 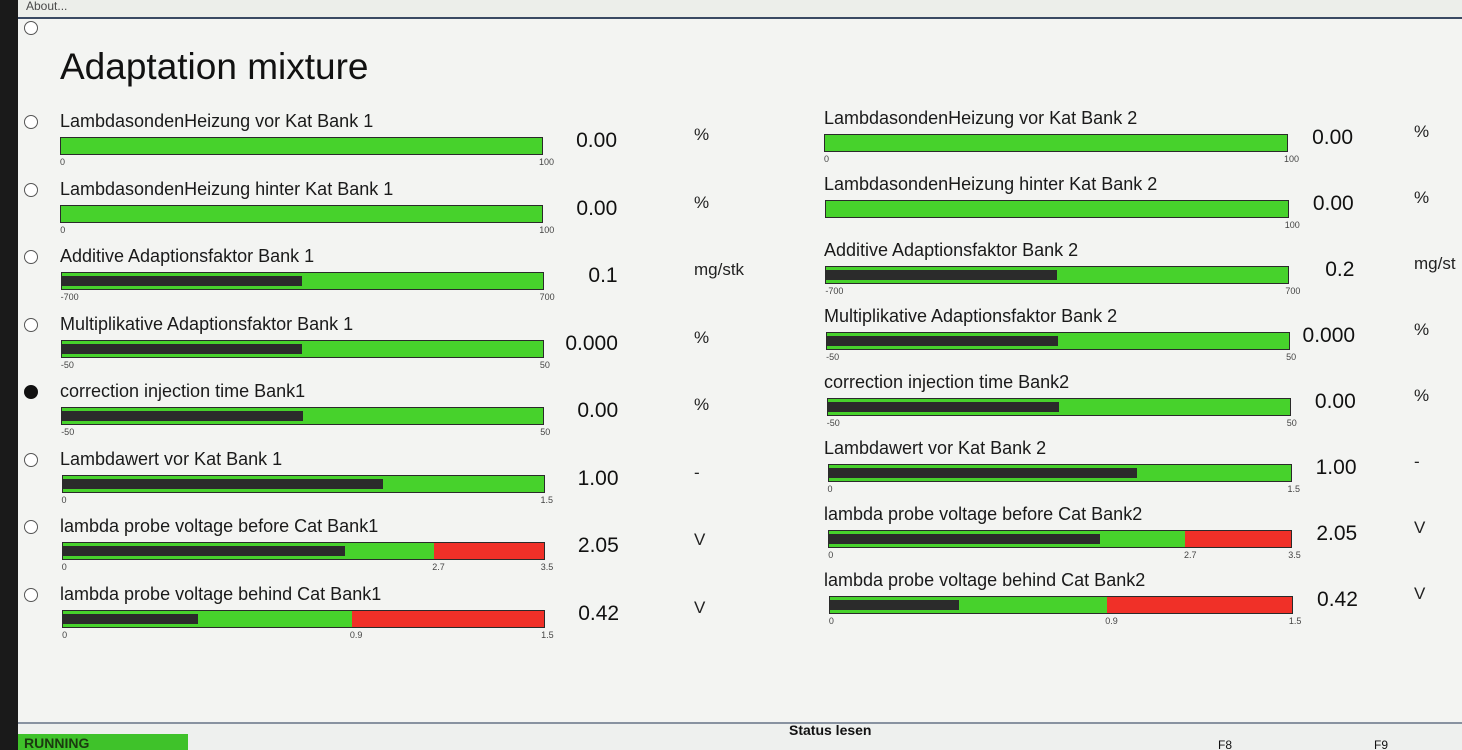 I want to click on running-indicator: RUNNING, so click(x=103, y=742).